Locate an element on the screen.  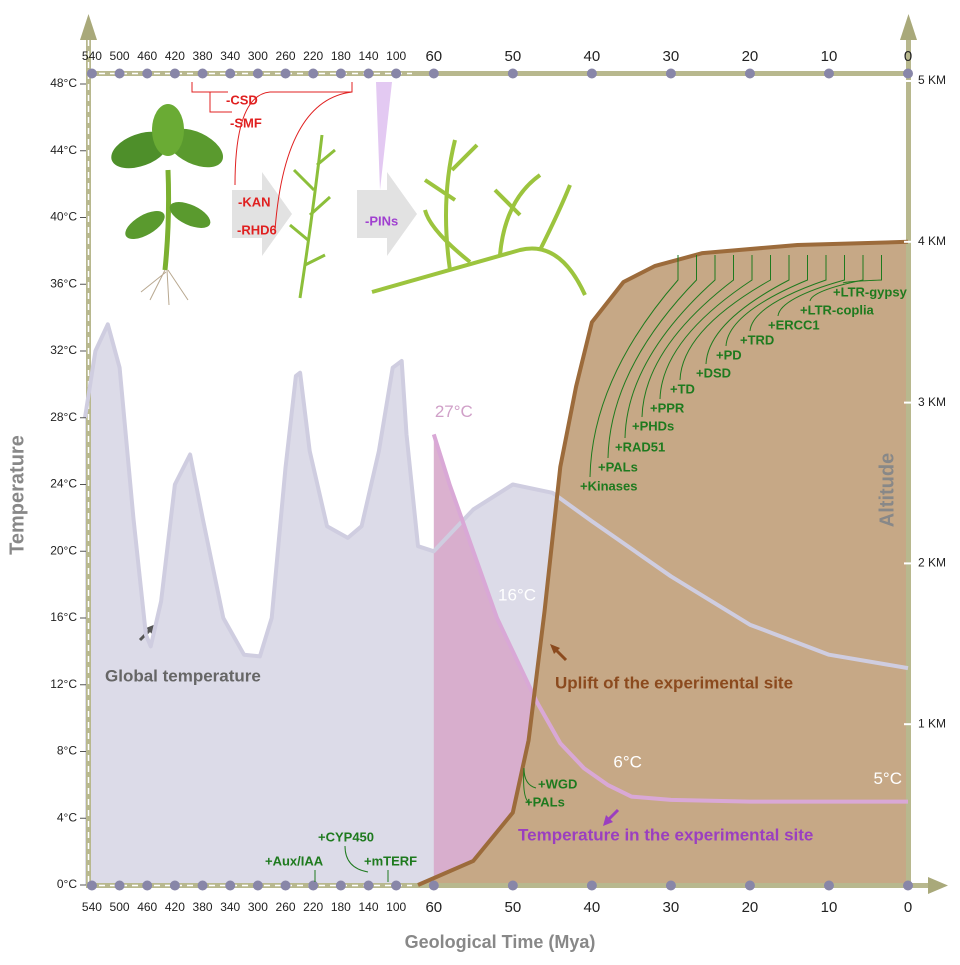
gene-gain: +PPR is located at coordinates (667, 407).